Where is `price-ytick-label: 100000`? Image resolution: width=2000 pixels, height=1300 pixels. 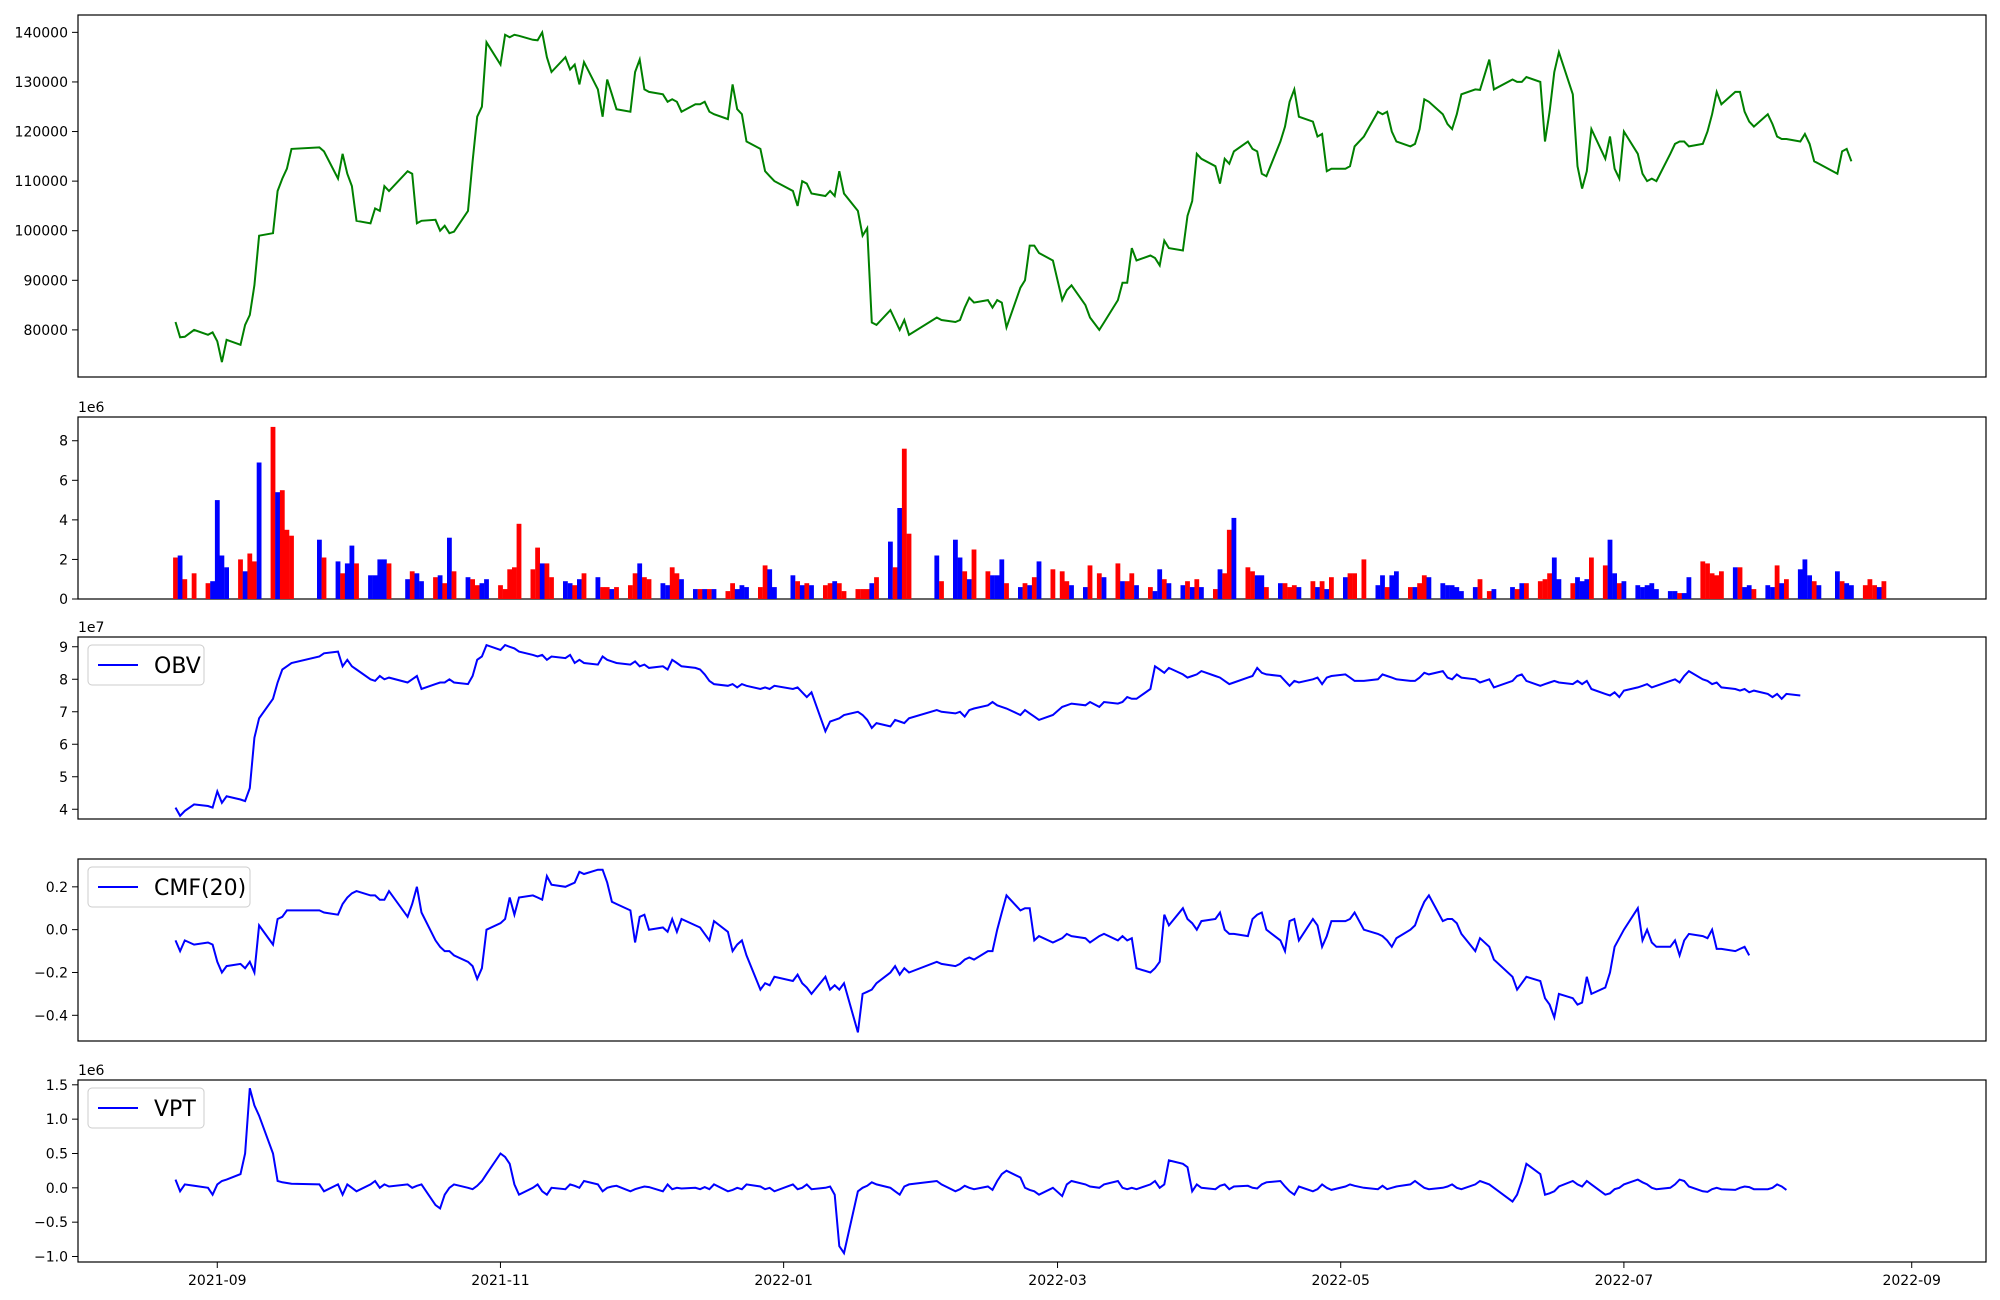 price-ytick-label: 100000 is located at coordinates (41, 232).